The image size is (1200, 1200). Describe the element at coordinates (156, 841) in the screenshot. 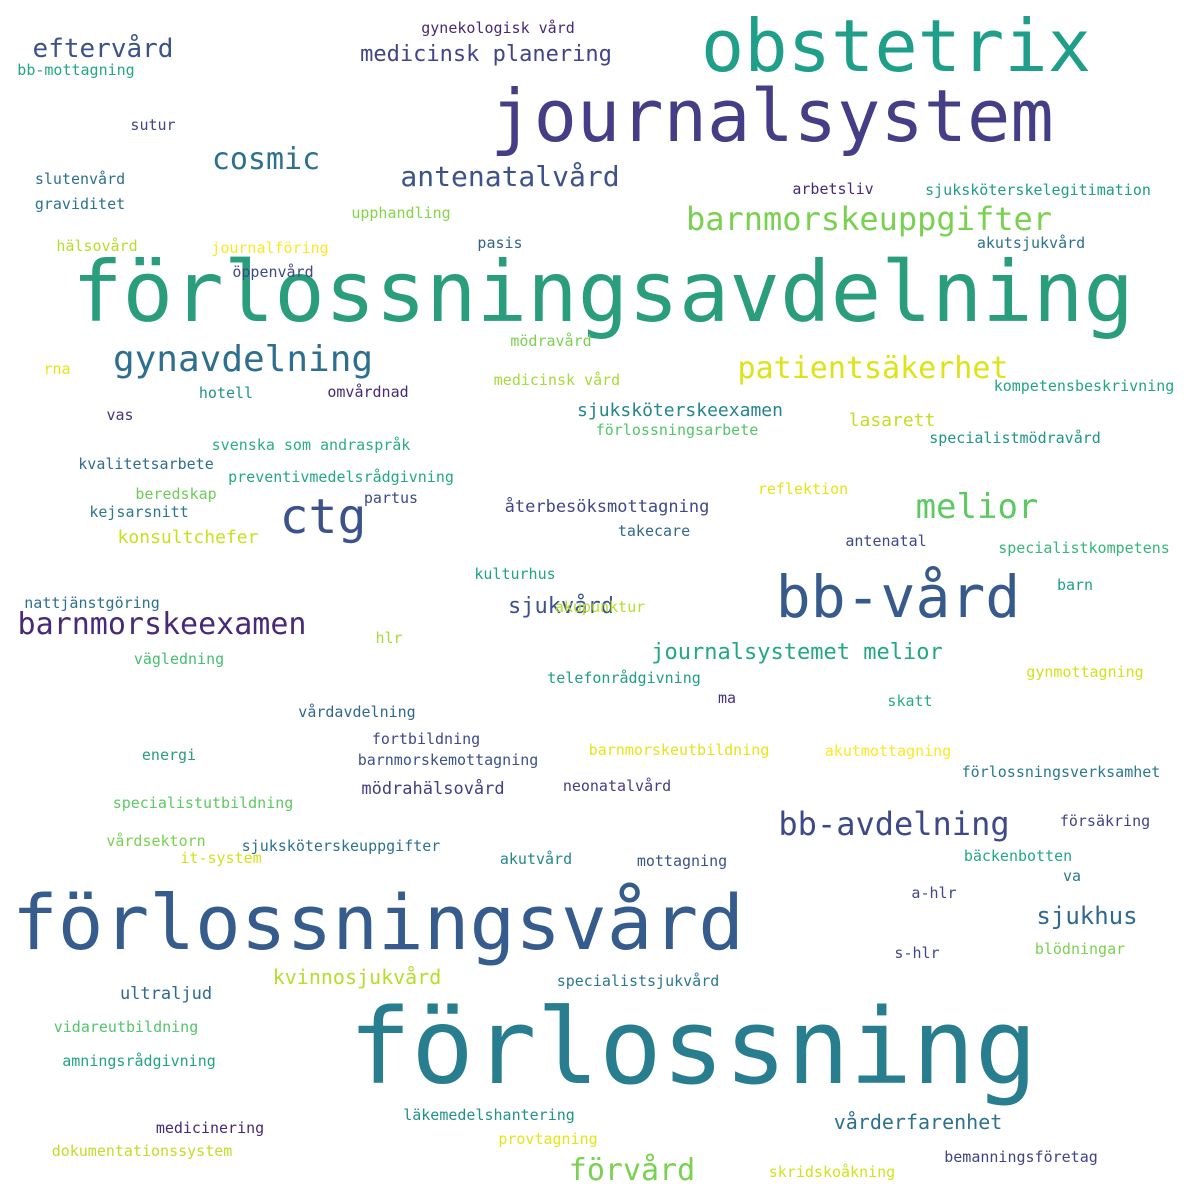

I see `word-vardsektorn: vårdsektorn` at that location.